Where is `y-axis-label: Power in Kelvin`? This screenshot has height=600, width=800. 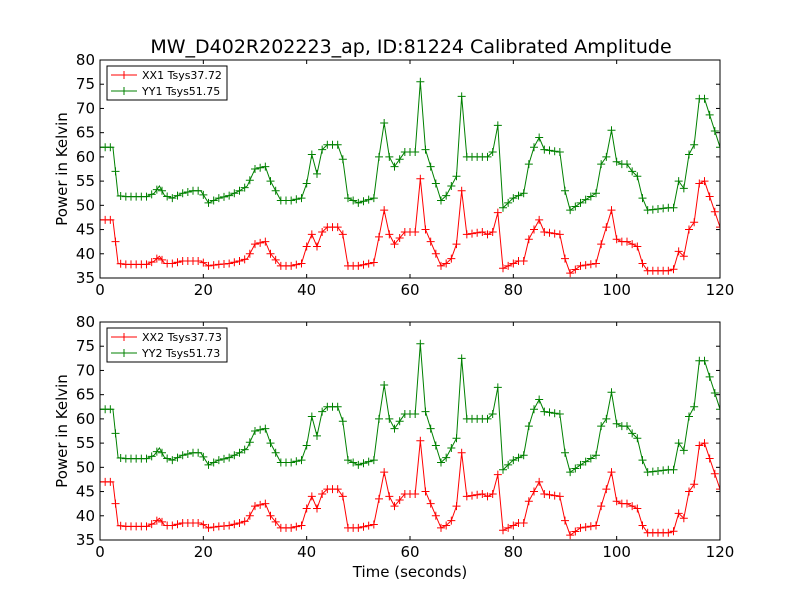
y-axis-label: Power in Kelvin is located at coordinates (62, 431).